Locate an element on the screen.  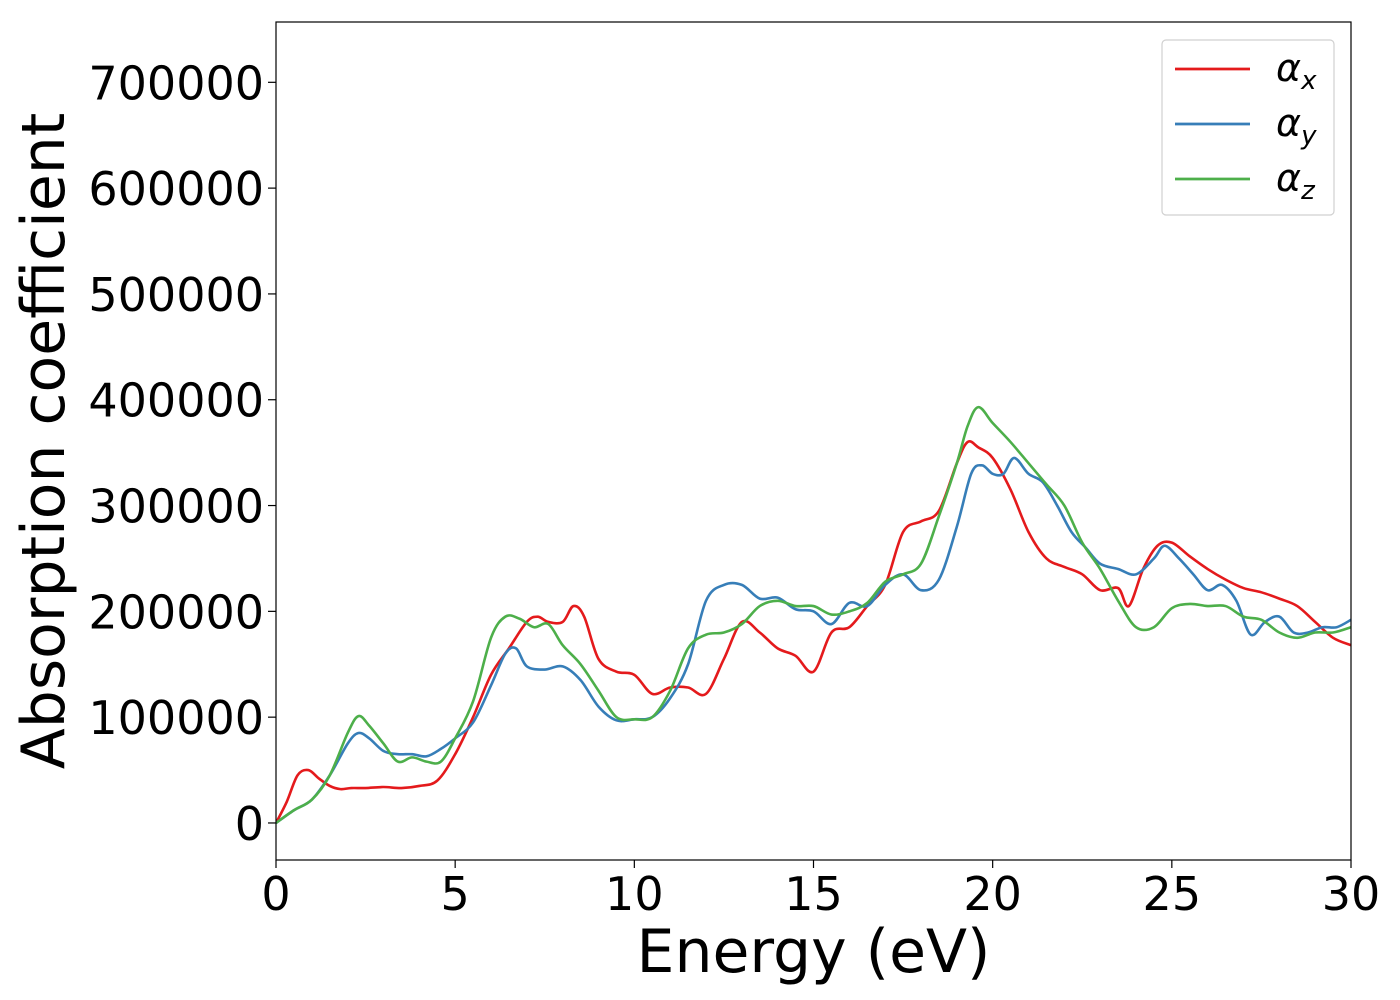
legend-label-y: αy is located at coordinates (1296, 126).